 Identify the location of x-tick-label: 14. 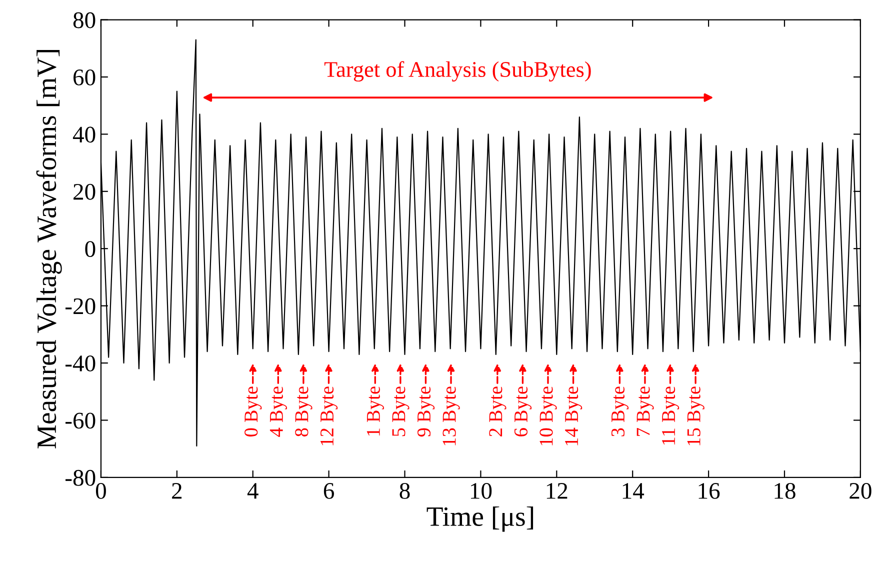
(633, 491).